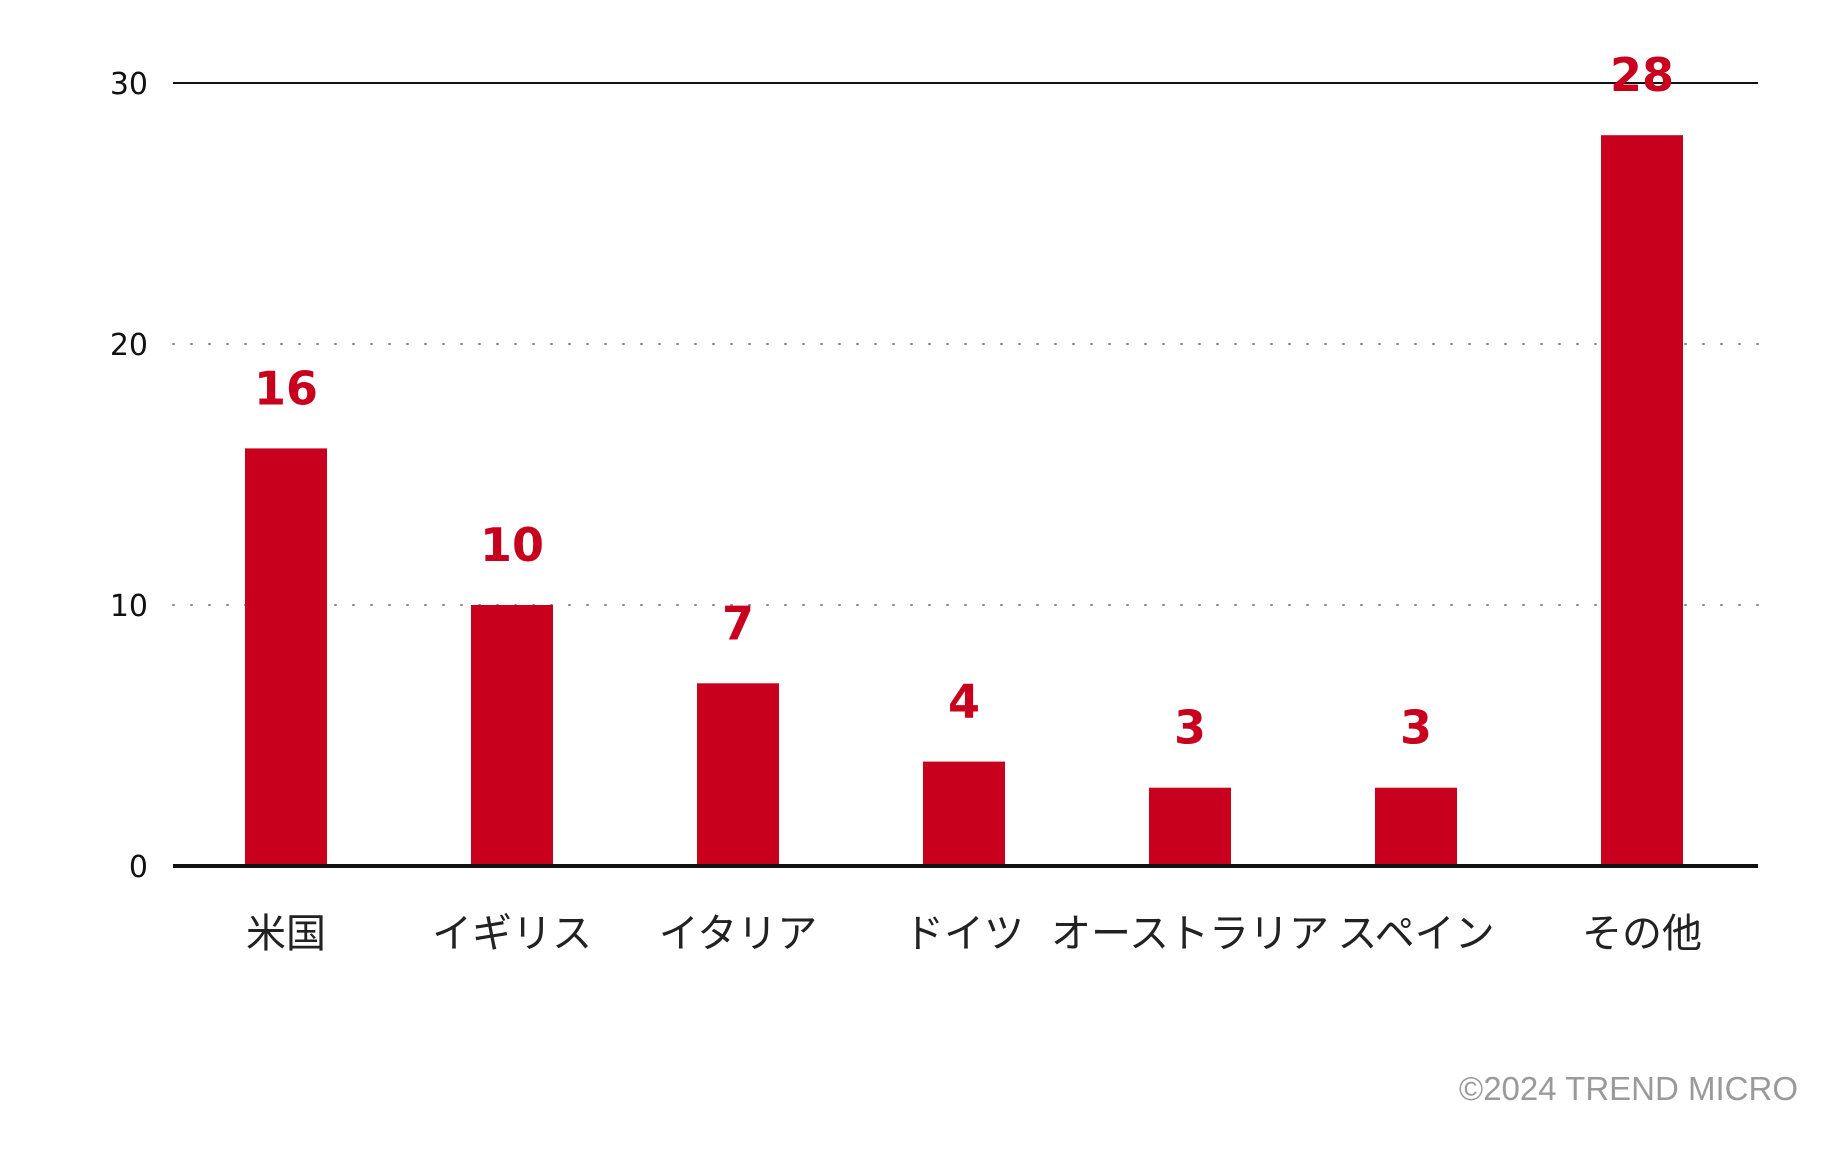 This screenshot has height=1167, width=1840. What do you see at coordinates (512, 934) in the screenshot?
I see `category-label: イギリス` at bounding box center [512, 934].